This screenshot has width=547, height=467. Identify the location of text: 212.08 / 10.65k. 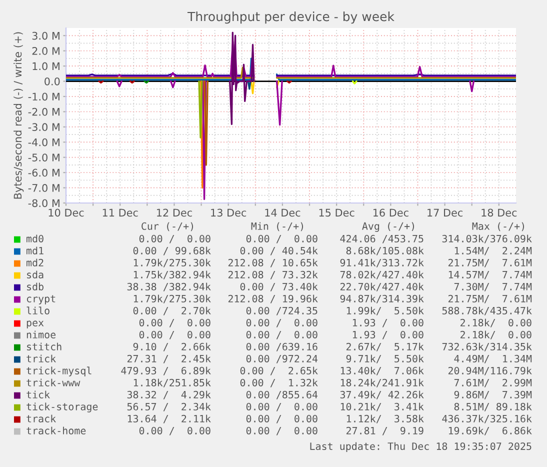
(273, 263).